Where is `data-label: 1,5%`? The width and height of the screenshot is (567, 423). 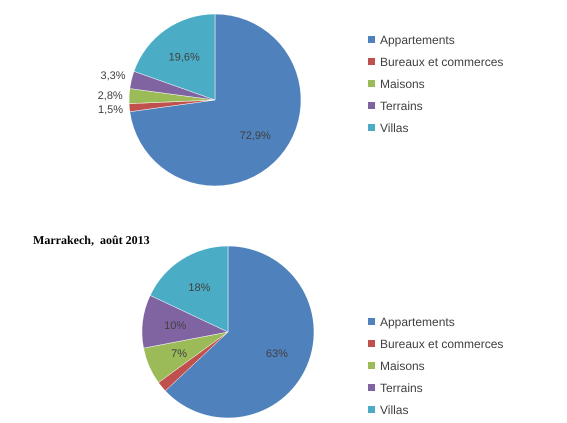
data-label: 1,5% is located at coordinates (111, 110).